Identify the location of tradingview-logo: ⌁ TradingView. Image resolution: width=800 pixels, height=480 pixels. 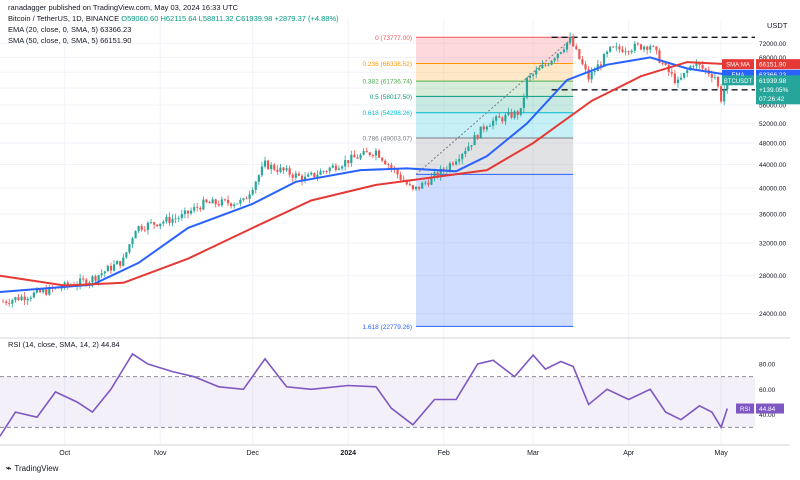
(32, 468).